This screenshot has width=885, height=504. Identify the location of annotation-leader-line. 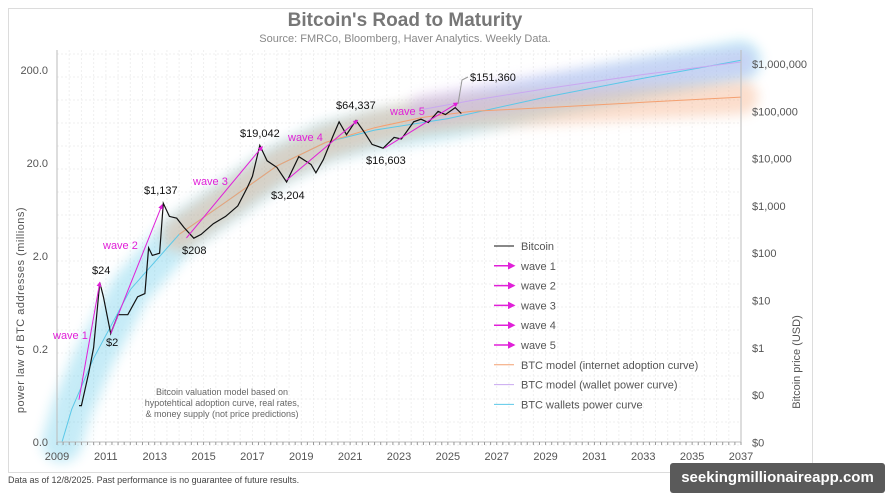
(463, 90).